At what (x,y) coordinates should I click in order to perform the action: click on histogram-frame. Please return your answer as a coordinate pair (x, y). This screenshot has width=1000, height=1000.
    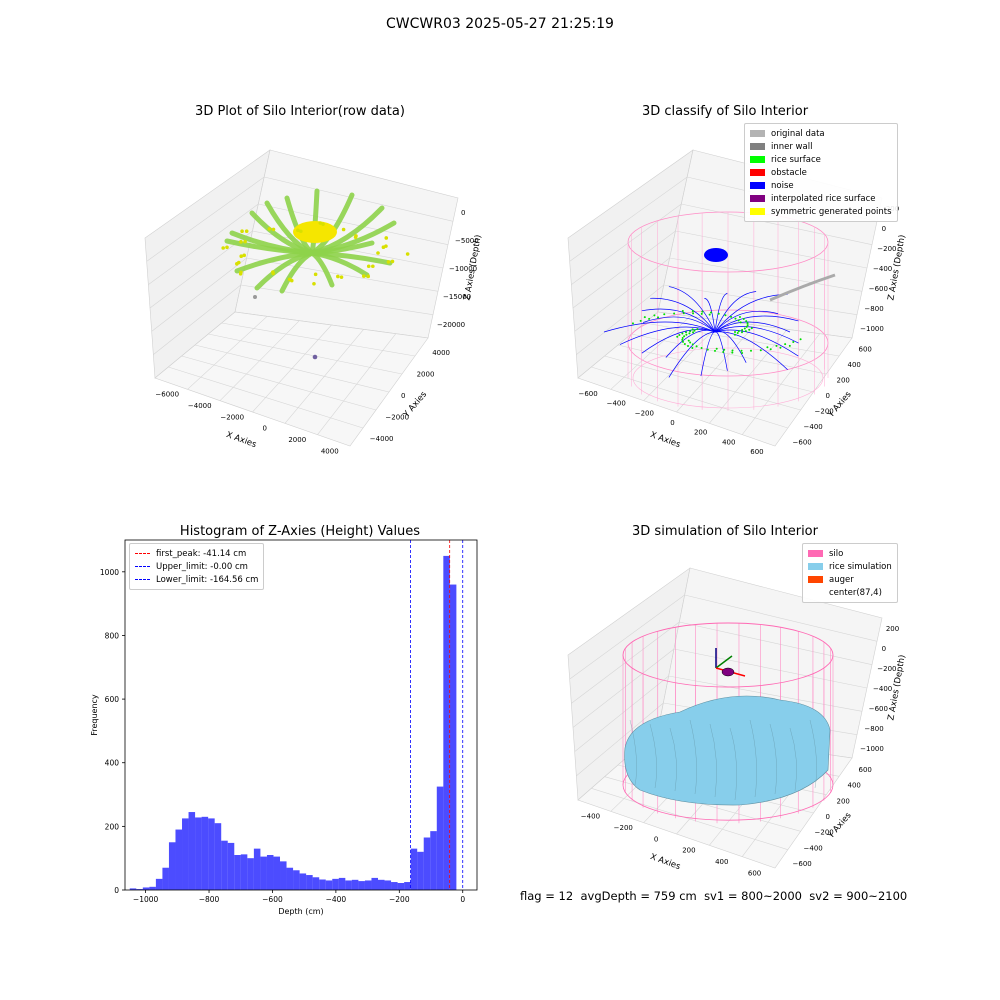
    Looking at the image, I should click on (301, 715).